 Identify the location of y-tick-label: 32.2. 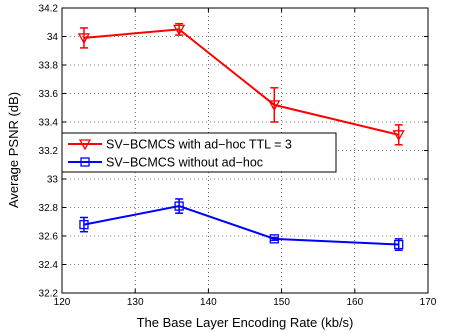
(49, 294).